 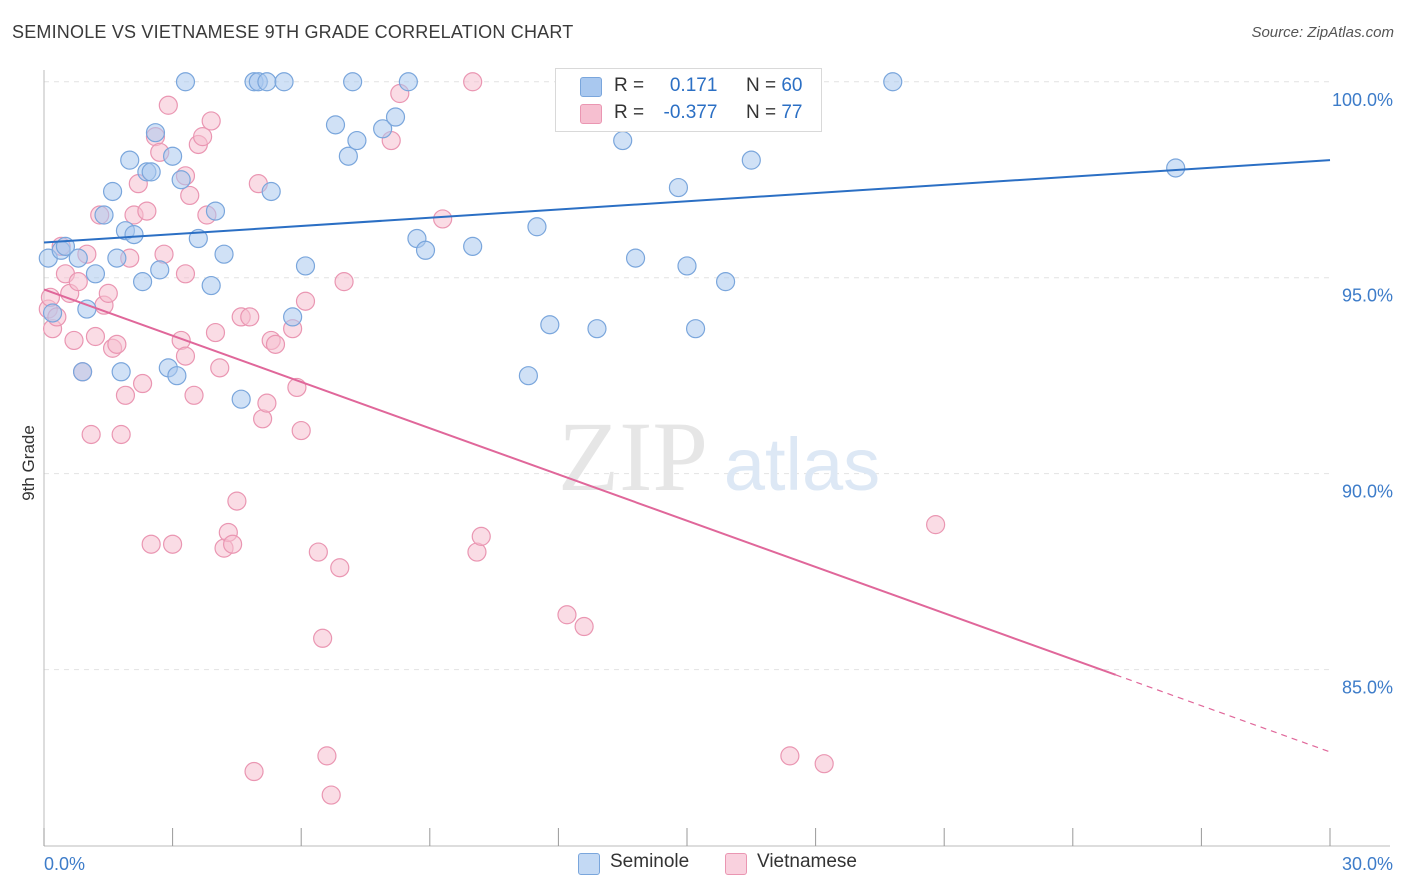 I want to click on y-tick-label: 85.0%, so click(x=1367, y=688).